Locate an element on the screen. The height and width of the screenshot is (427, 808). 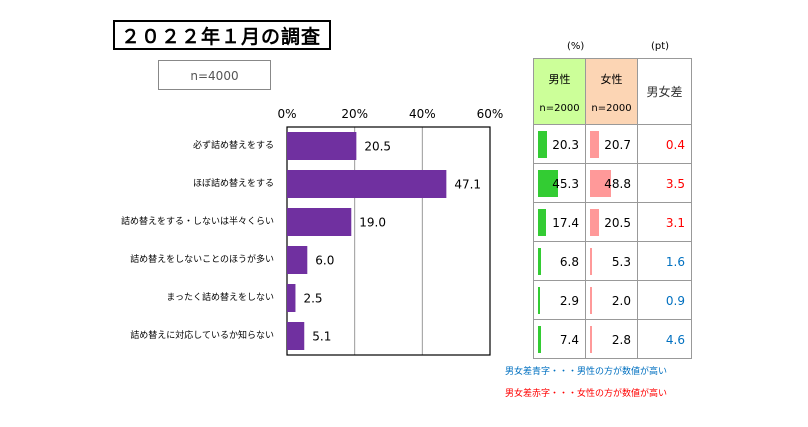
female-value: 48.8 is located at coordinates (617, 184).